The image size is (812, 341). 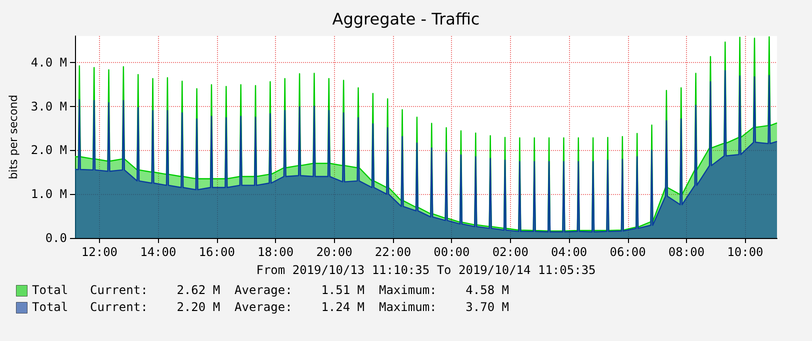 I want to click on chart-title: Aggregate - Traffic, so click(x=406, y=19).